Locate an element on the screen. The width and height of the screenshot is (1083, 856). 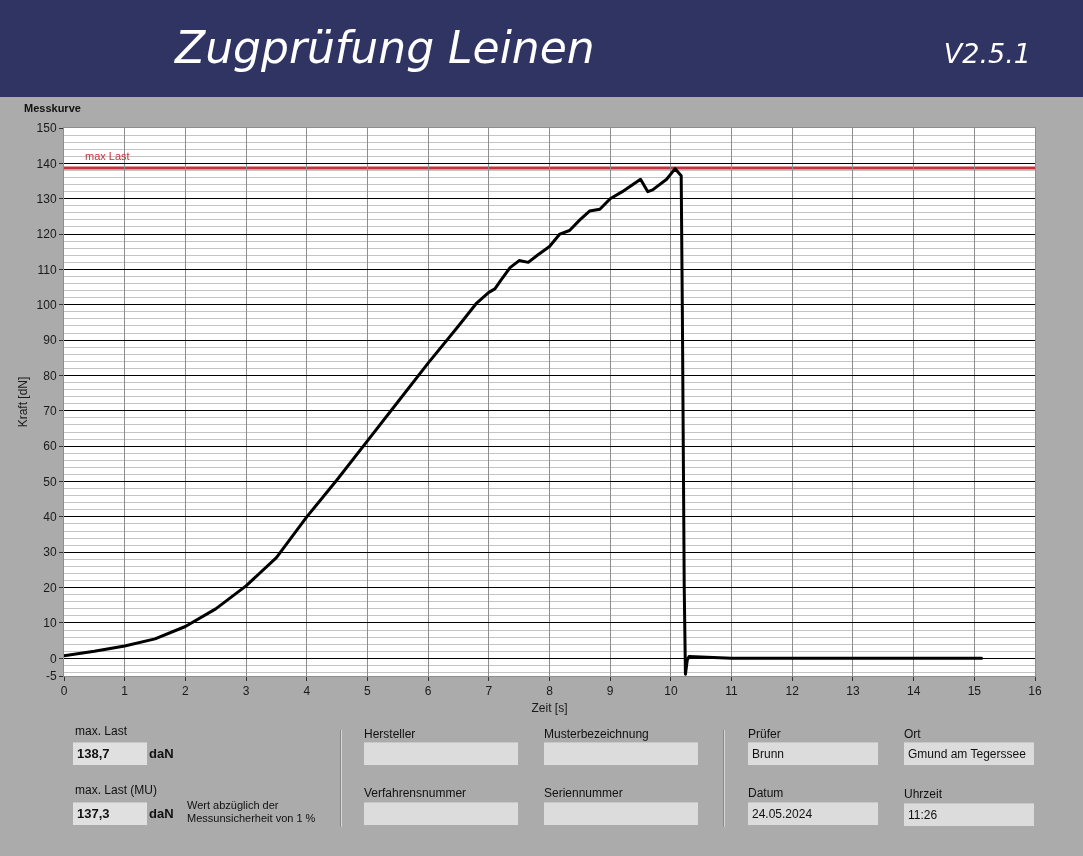
text: Musterbezeichnung is located at coordinates (596, 734).